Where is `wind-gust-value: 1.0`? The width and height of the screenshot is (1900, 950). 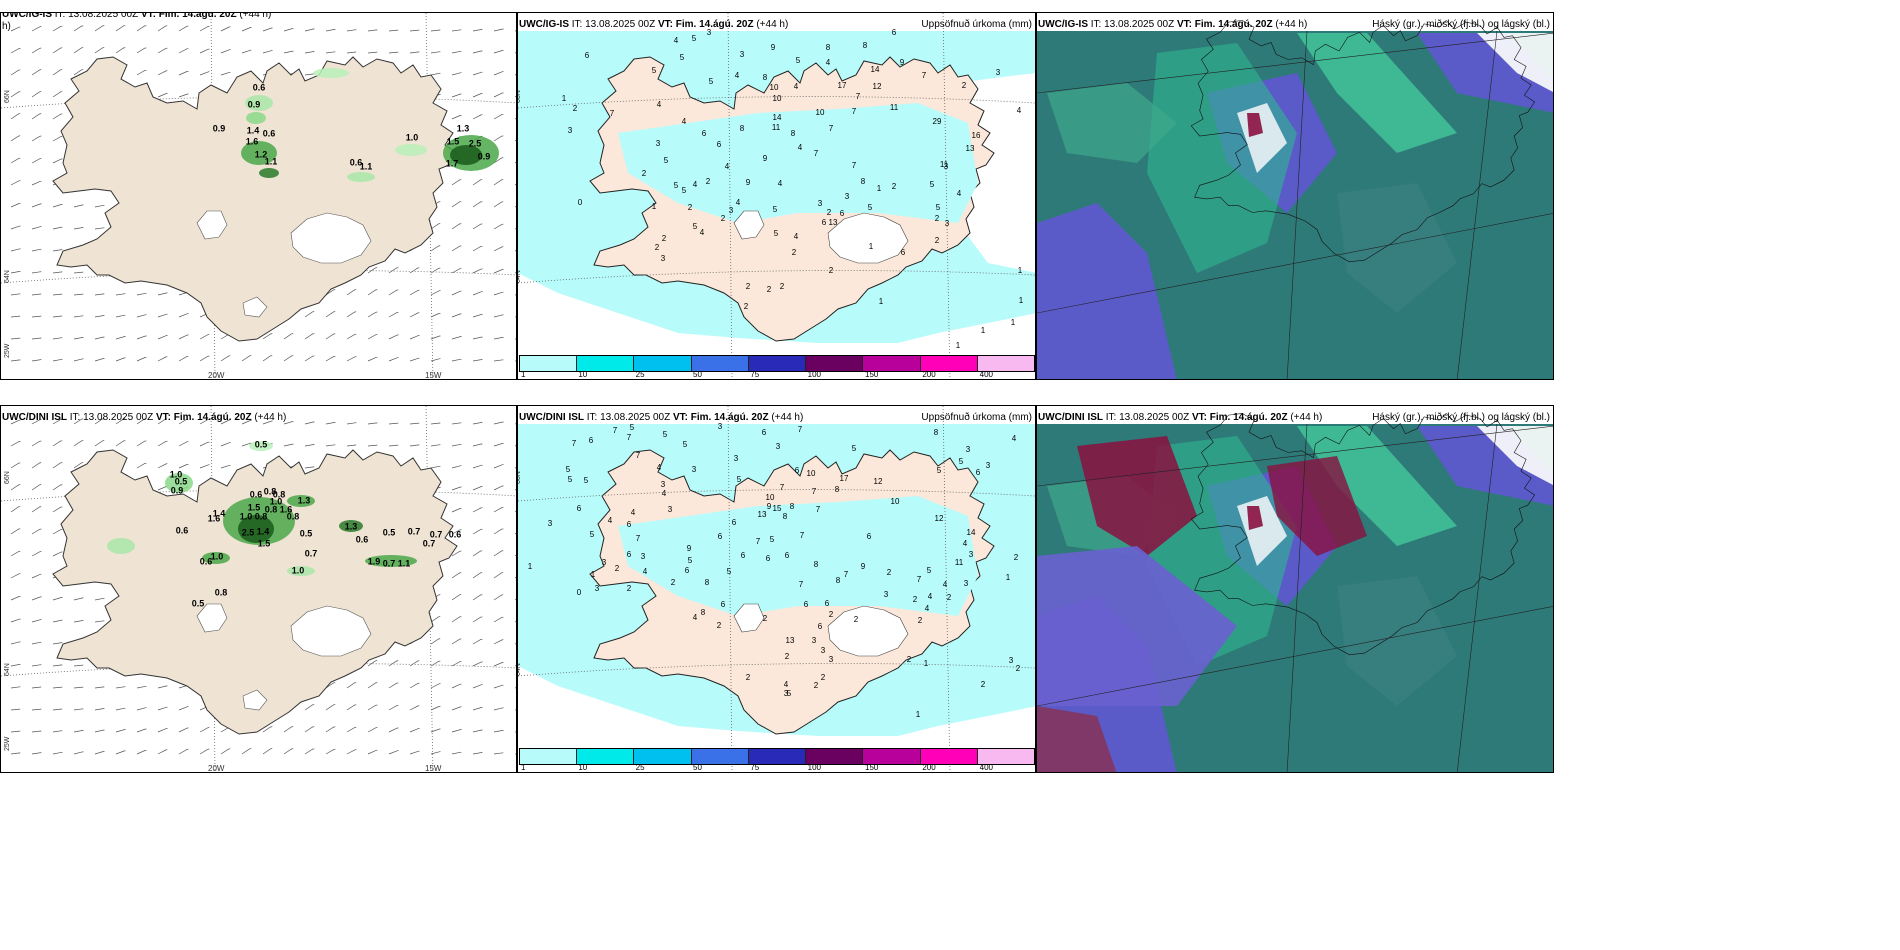
wind-gust-value: 1.0 is located at coordinates (298, 570).